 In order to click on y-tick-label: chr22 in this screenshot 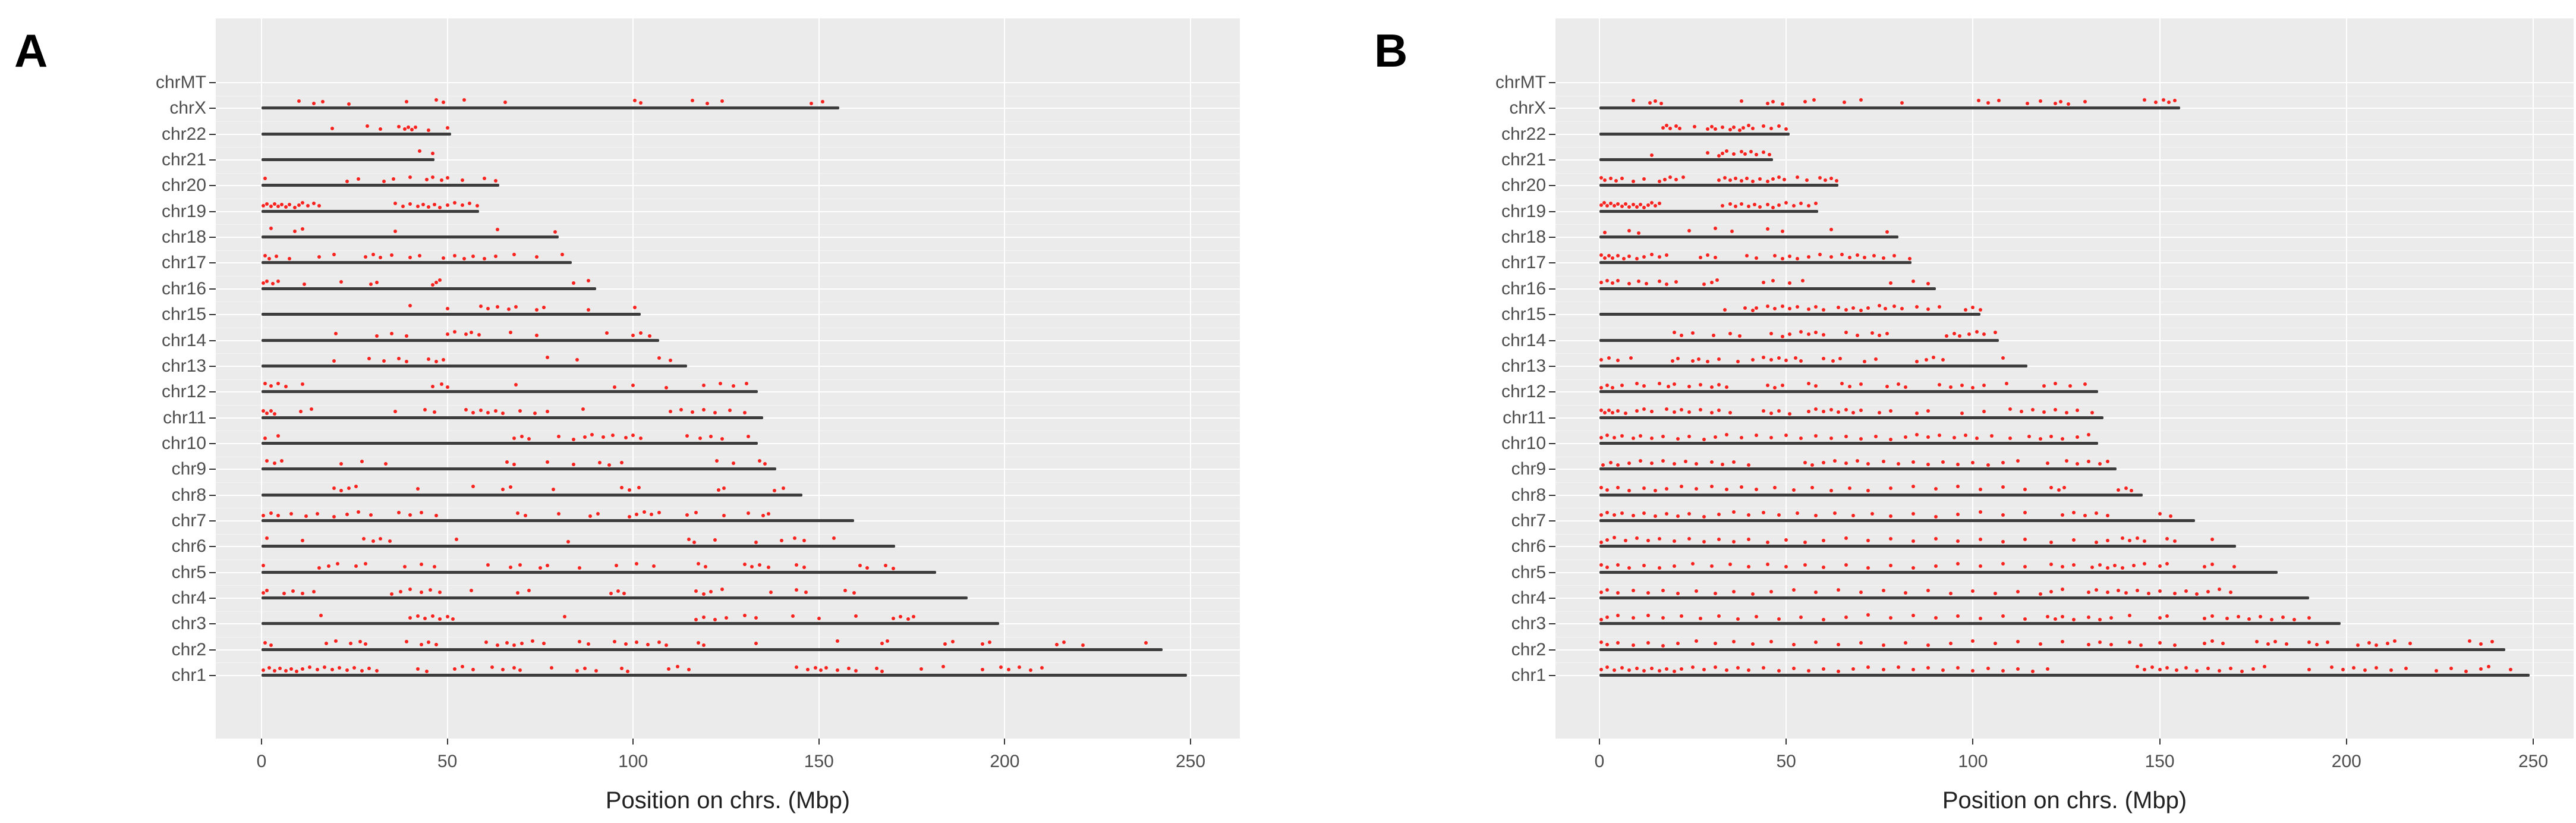, I will do `click(1524, 134)`.